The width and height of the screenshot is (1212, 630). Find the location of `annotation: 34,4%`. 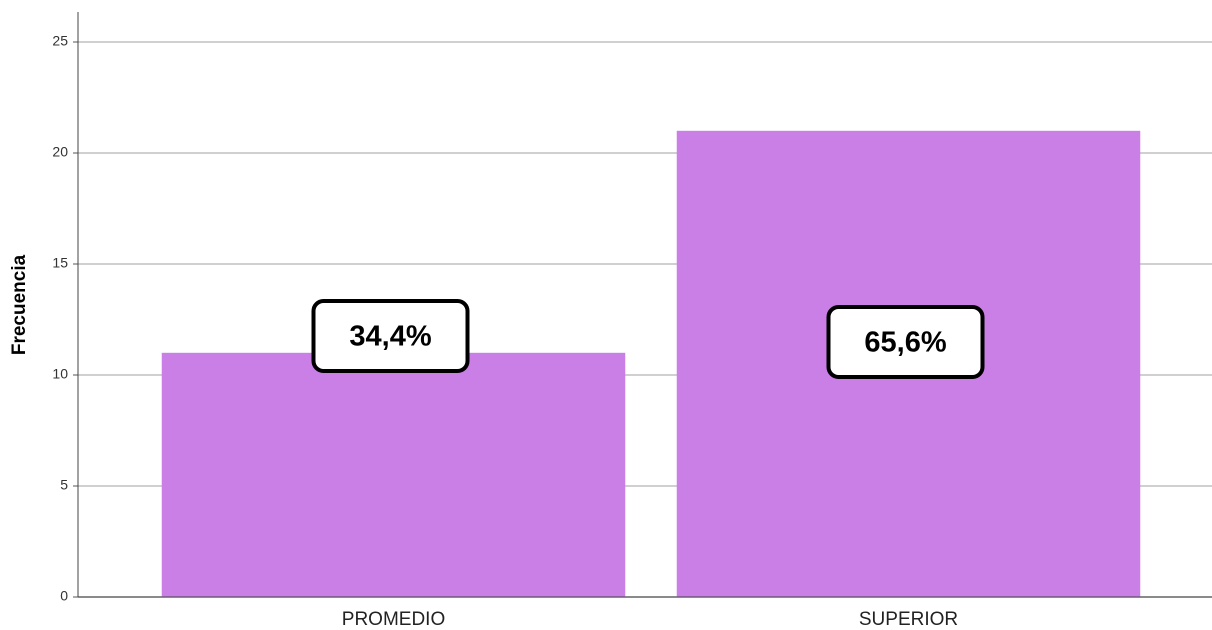

annotation: 34,4% is located at coordinates (390, 337).